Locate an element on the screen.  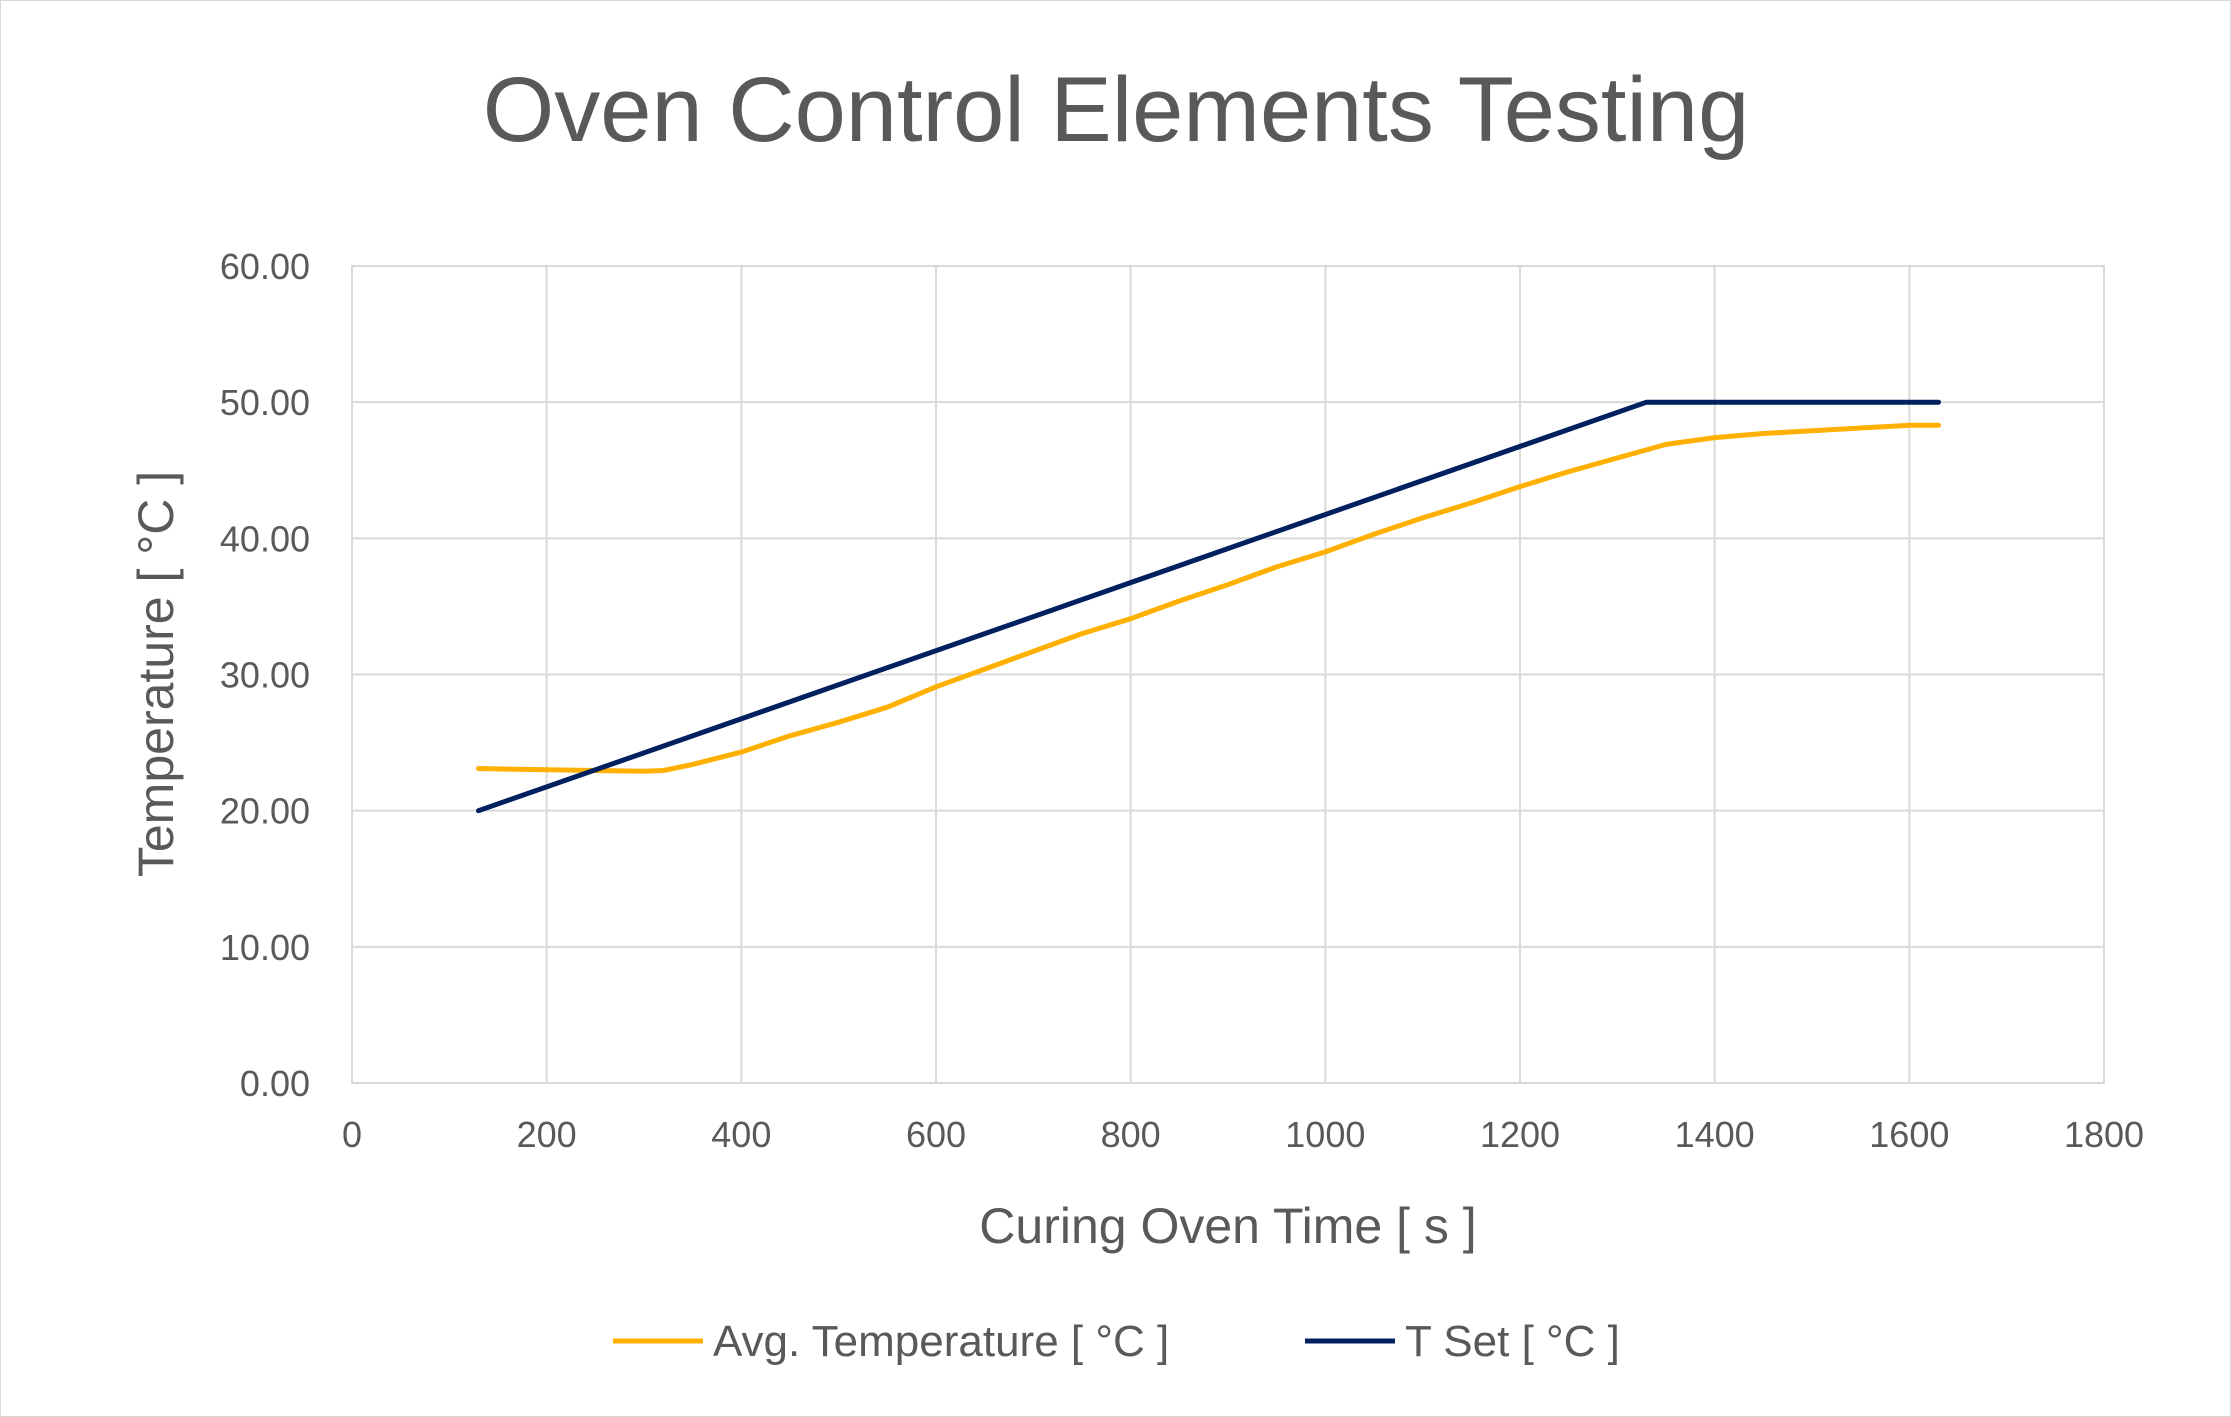
y-tick-label: 50.00 is located at coordinates (265, 402).